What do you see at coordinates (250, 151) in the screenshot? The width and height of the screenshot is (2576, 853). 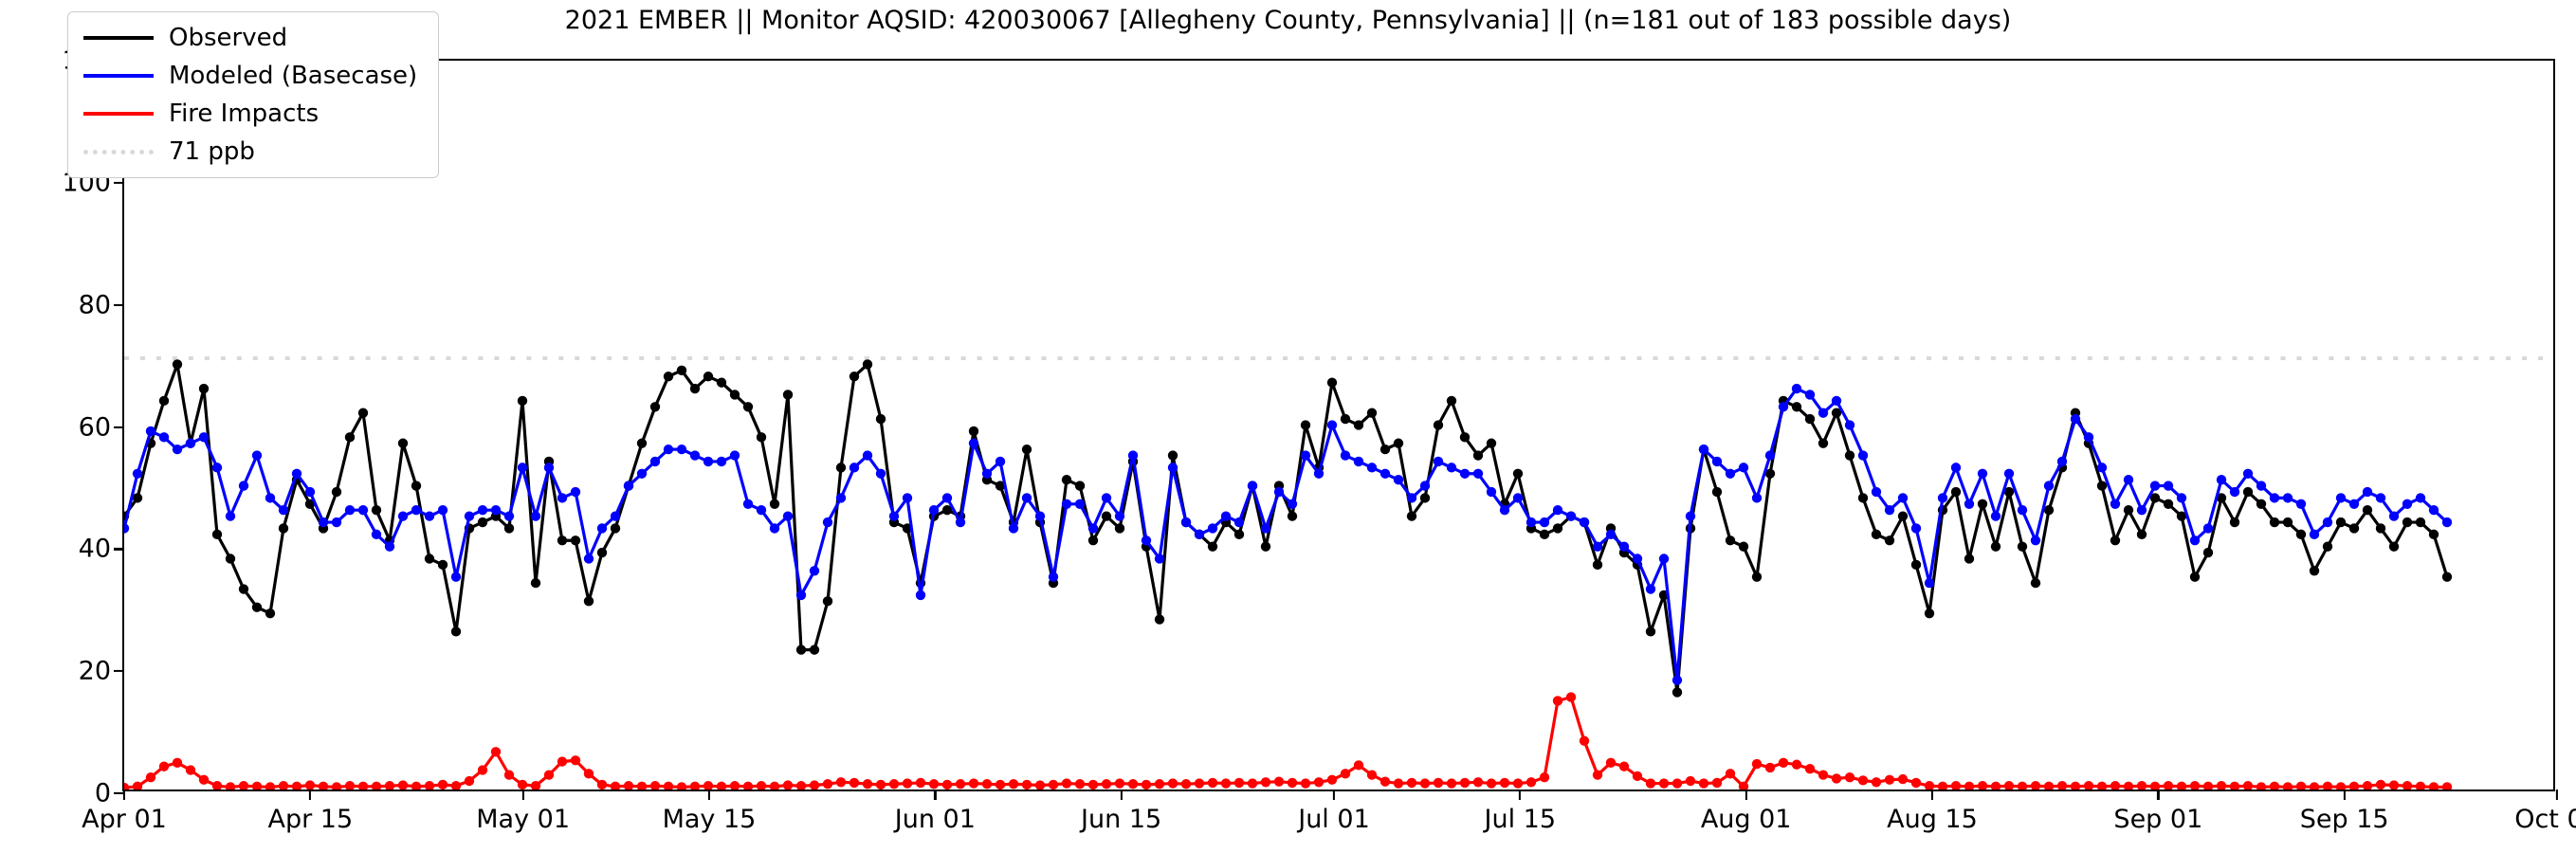 I see `legend-item: 71 ppb` at bounding box center [250, 151].